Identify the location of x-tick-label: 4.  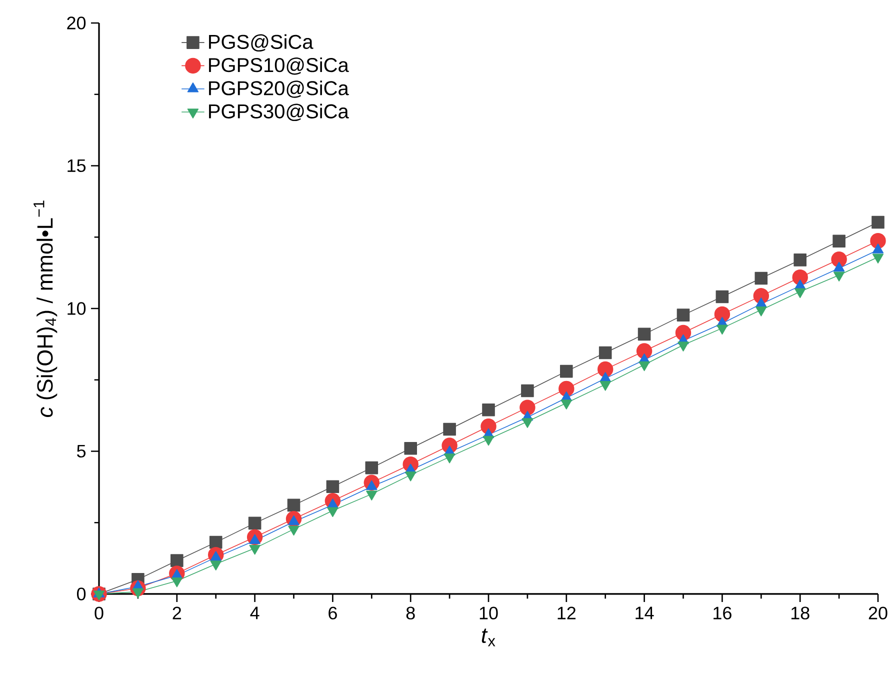
(255, 613).